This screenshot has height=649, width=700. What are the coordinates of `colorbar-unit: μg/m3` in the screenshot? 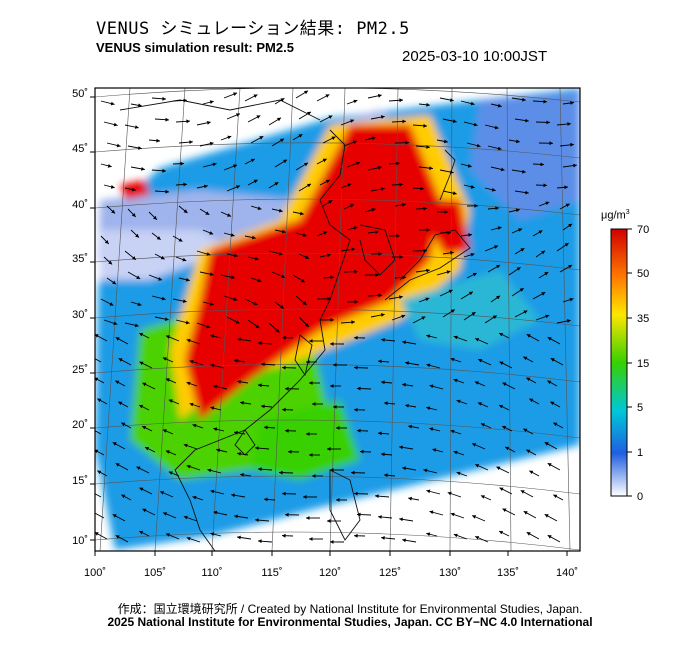 It's located at (615, 215).